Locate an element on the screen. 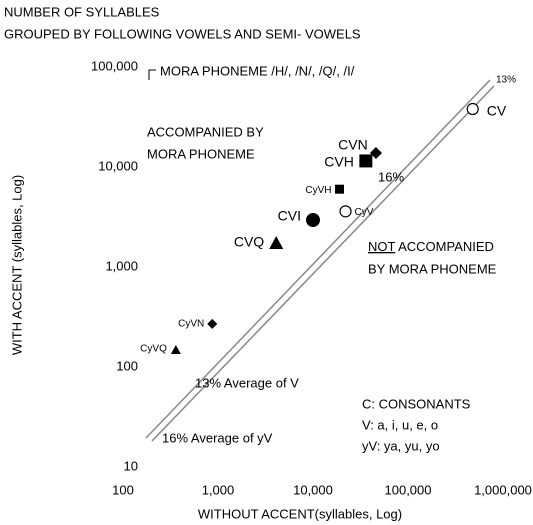 The width and height of the screenshot is (533, 525). point-label: CVQ is located at coordinates (249, 242).